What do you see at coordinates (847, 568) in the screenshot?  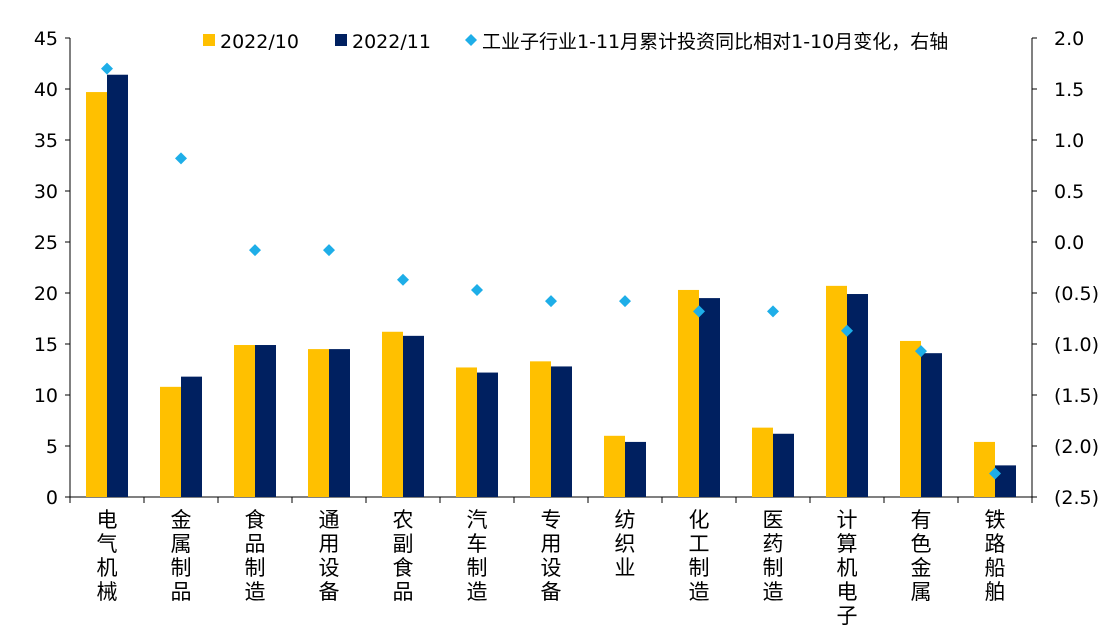 I see `category-label: 计算机电子` at bounding box center [847, 568].